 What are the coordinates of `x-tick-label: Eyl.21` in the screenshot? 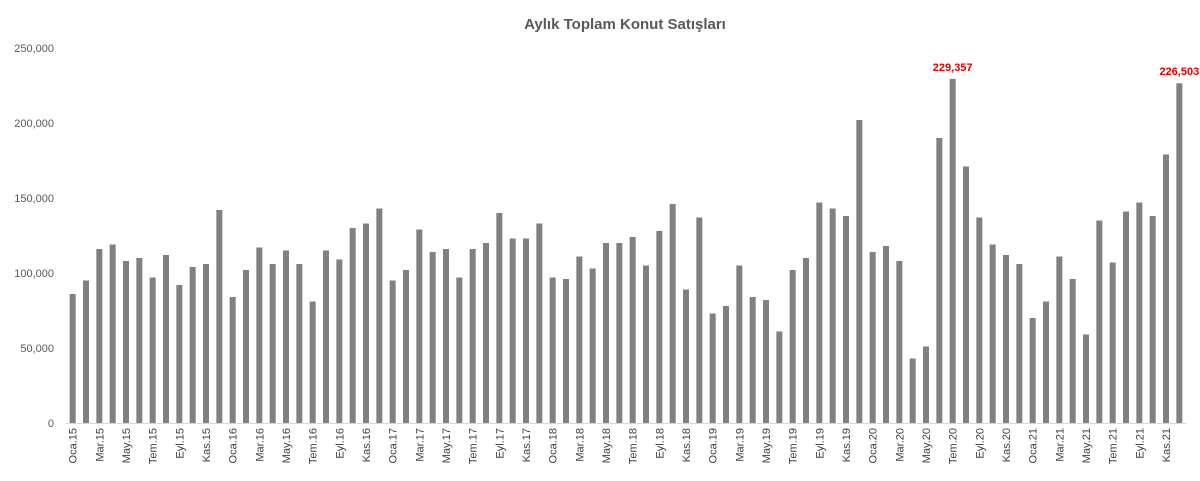 It's located at (1140, 443).